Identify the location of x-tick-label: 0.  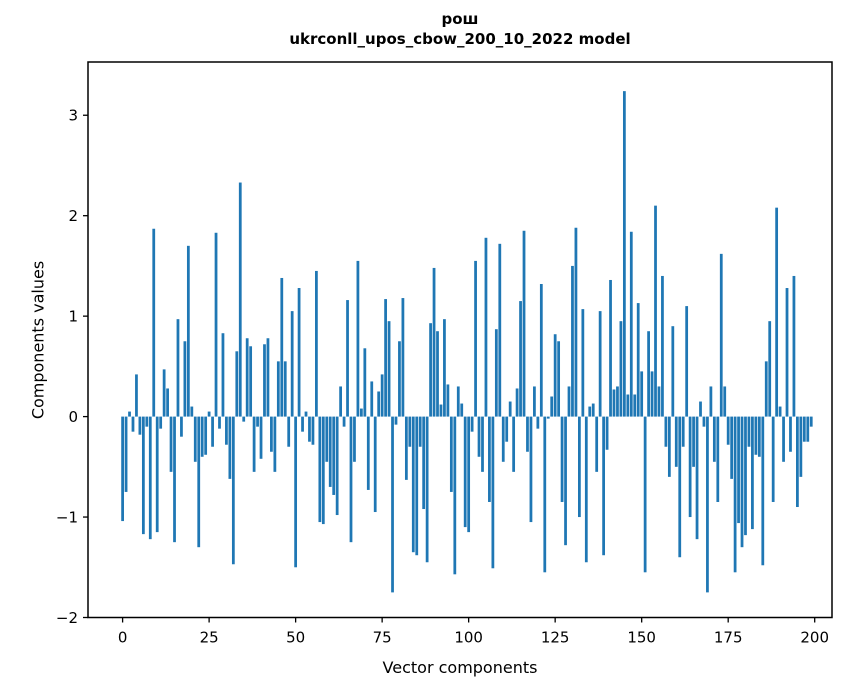
(123, 638).